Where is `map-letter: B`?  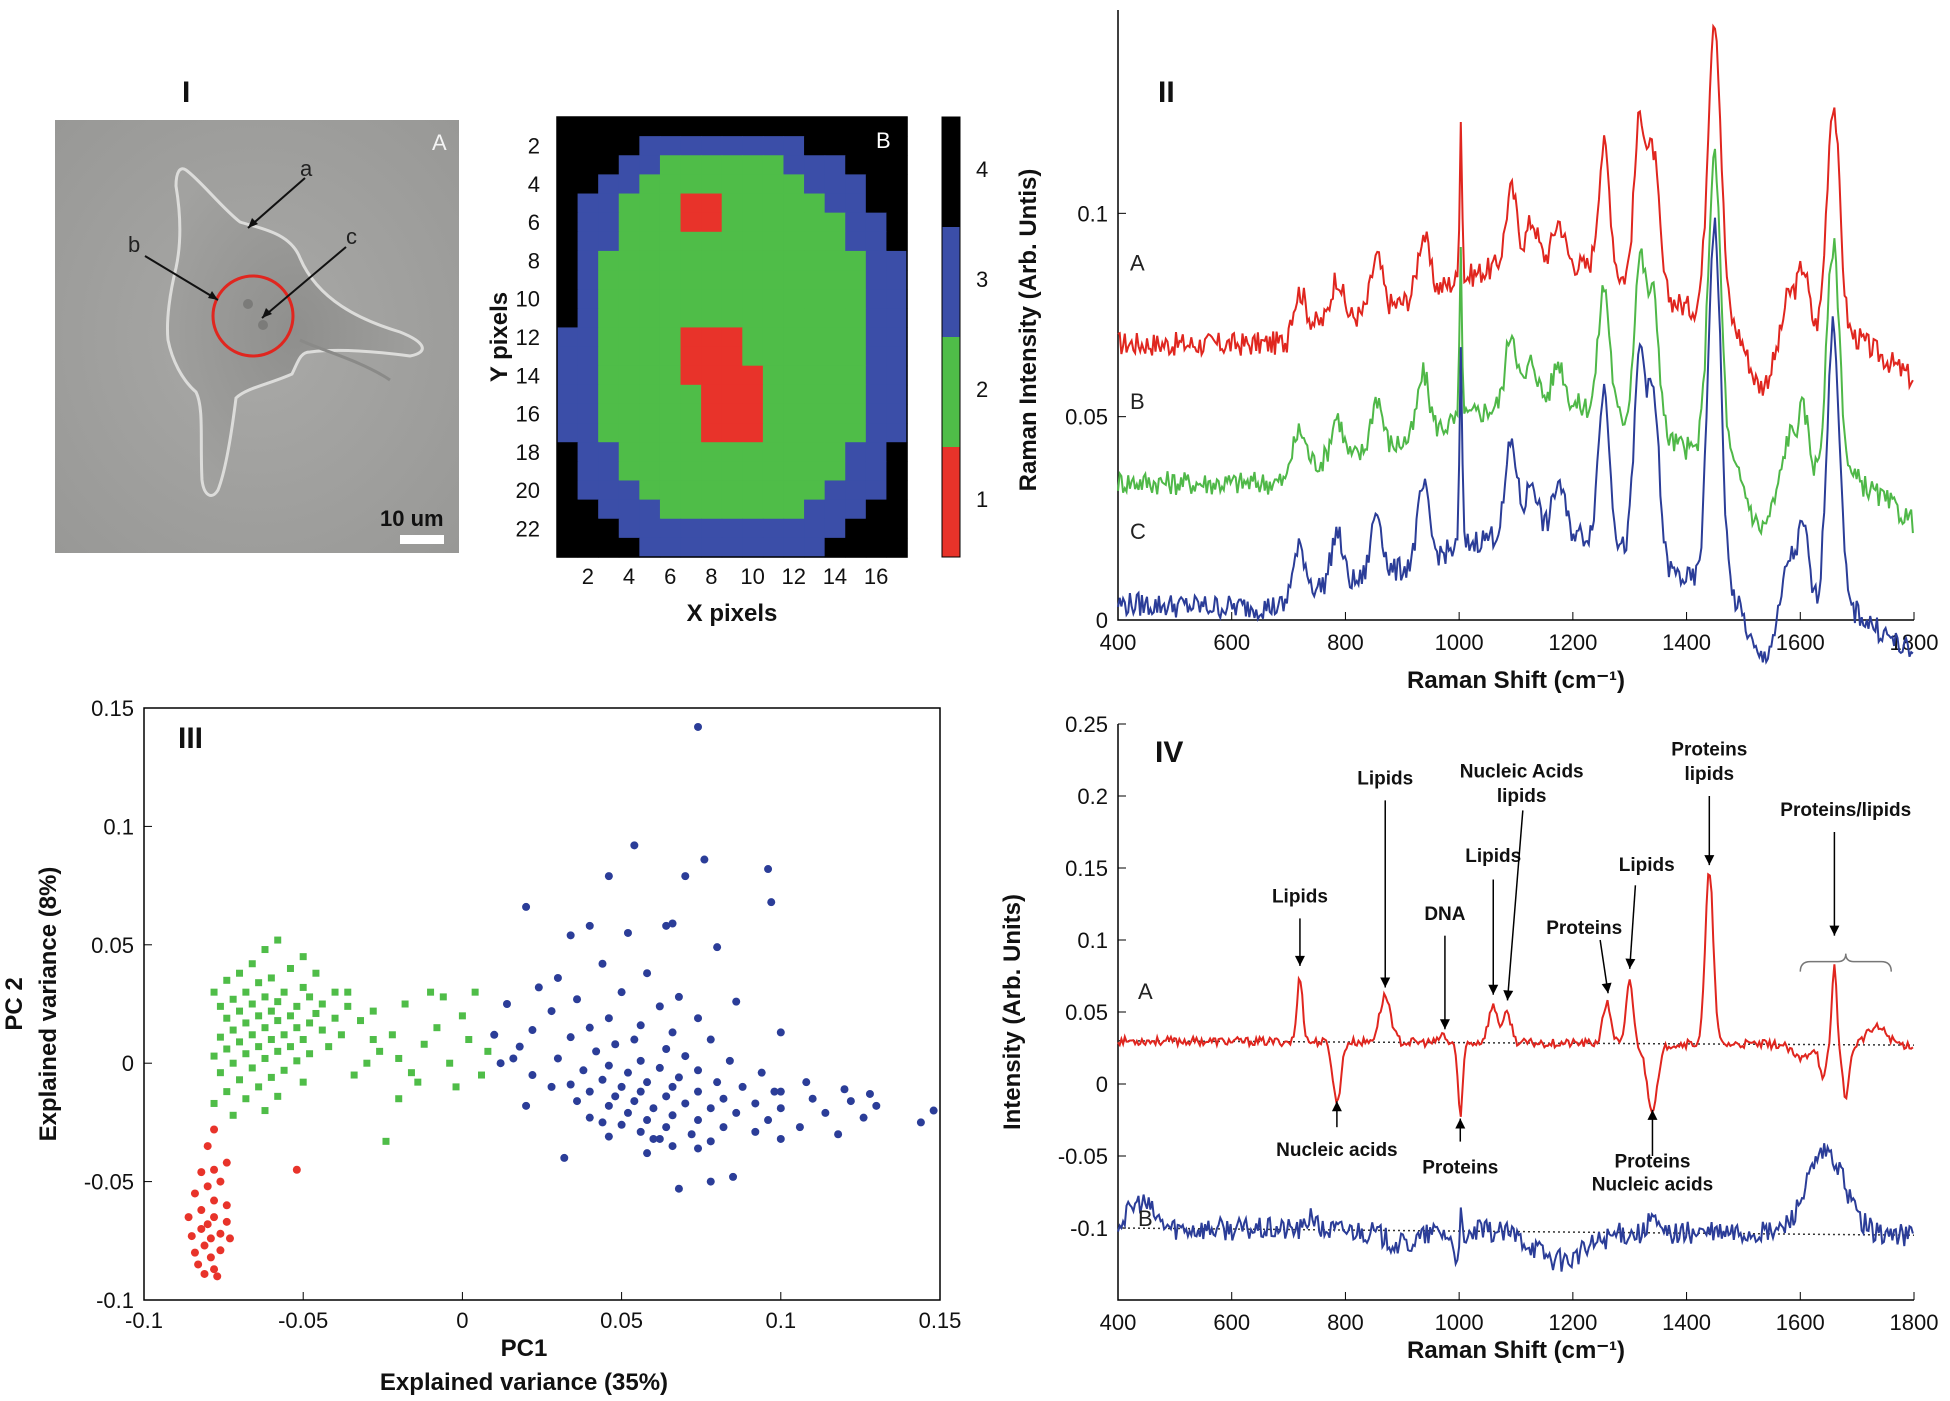
map-letter: B is located at coordinates (883, 140).